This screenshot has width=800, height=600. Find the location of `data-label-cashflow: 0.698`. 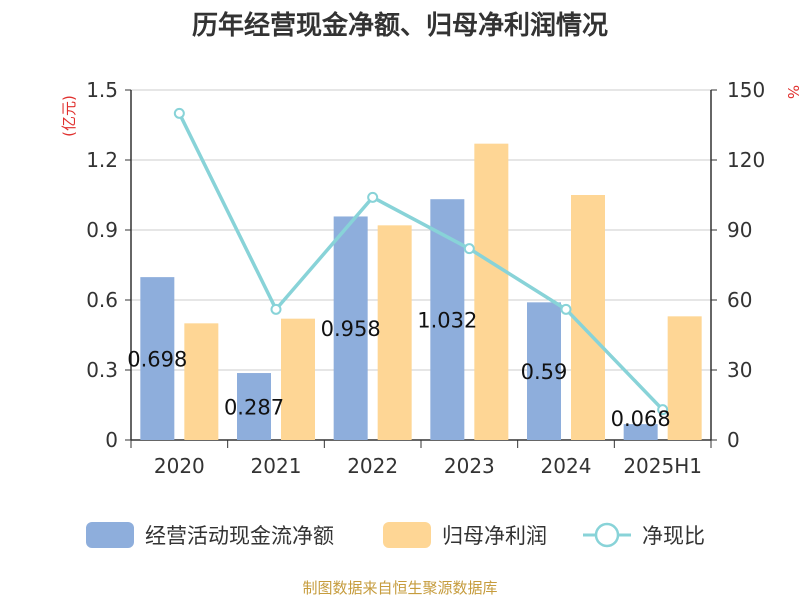

data-label-cashflow: 0.698 is located at coordinates (157, 360).